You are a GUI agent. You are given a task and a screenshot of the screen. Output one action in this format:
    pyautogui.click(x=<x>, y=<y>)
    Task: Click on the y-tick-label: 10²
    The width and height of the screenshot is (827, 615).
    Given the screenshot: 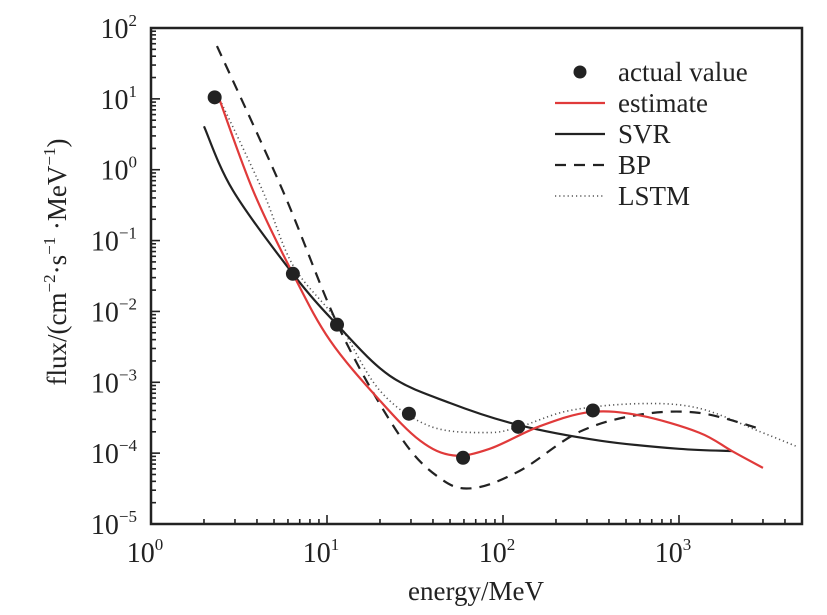 What is the action you would take?
    pyautogui.click(x=119, y=28)
    